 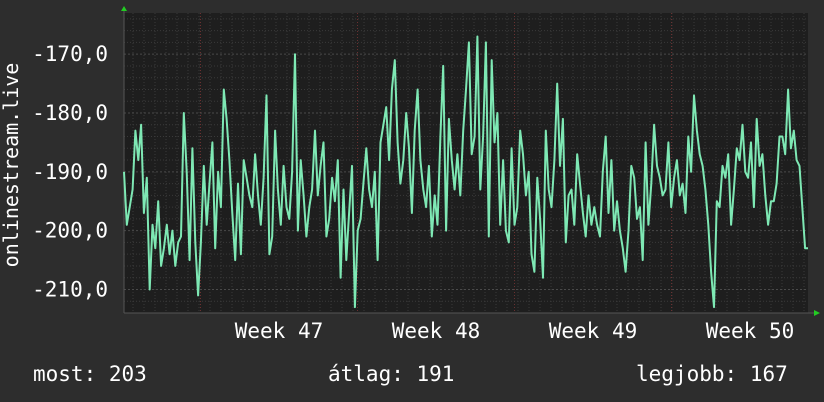 What do you see at coordinates (11, 165) in the screenshot?
I see `y-axis-label: onlinestream.live` at bounding box center [11, 165].